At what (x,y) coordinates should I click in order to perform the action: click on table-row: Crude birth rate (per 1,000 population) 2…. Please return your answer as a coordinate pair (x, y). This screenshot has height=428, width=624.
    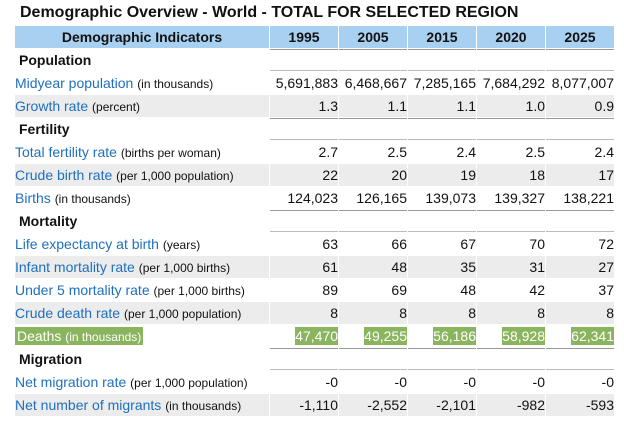
    Looking at the image, I should click on (314, 175).